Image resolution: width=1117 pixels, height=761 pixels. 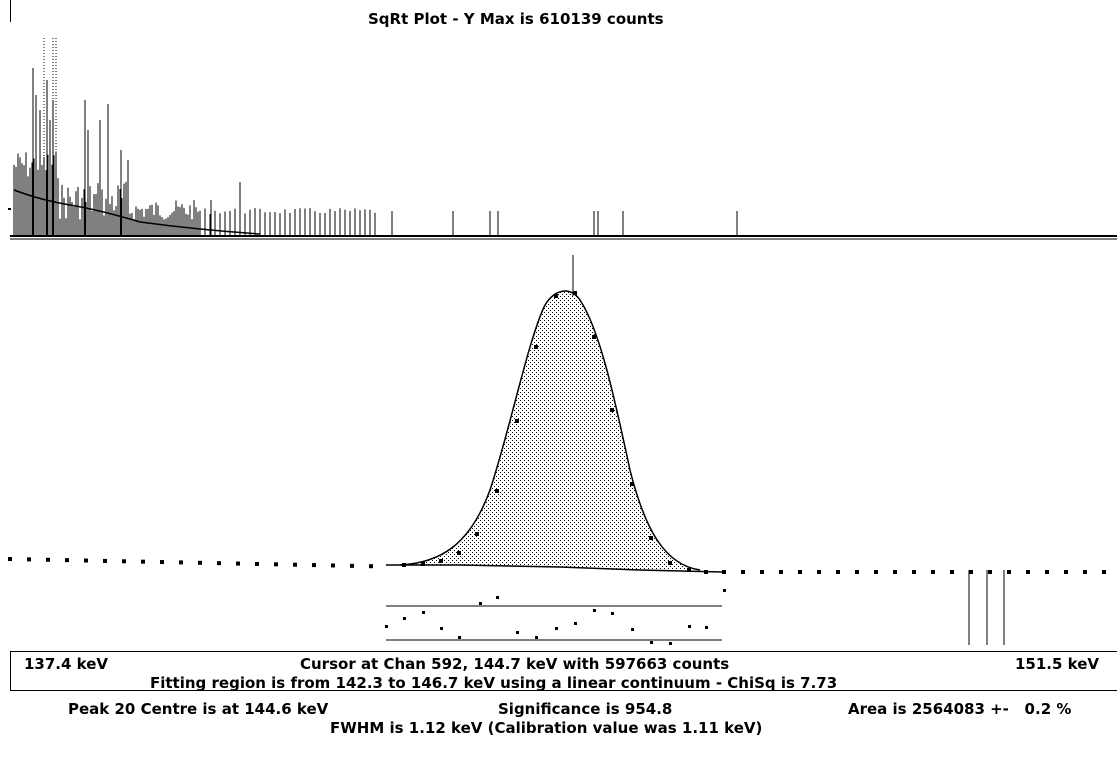 I want to click on status-panel-frame, so click(x=563, y=671).